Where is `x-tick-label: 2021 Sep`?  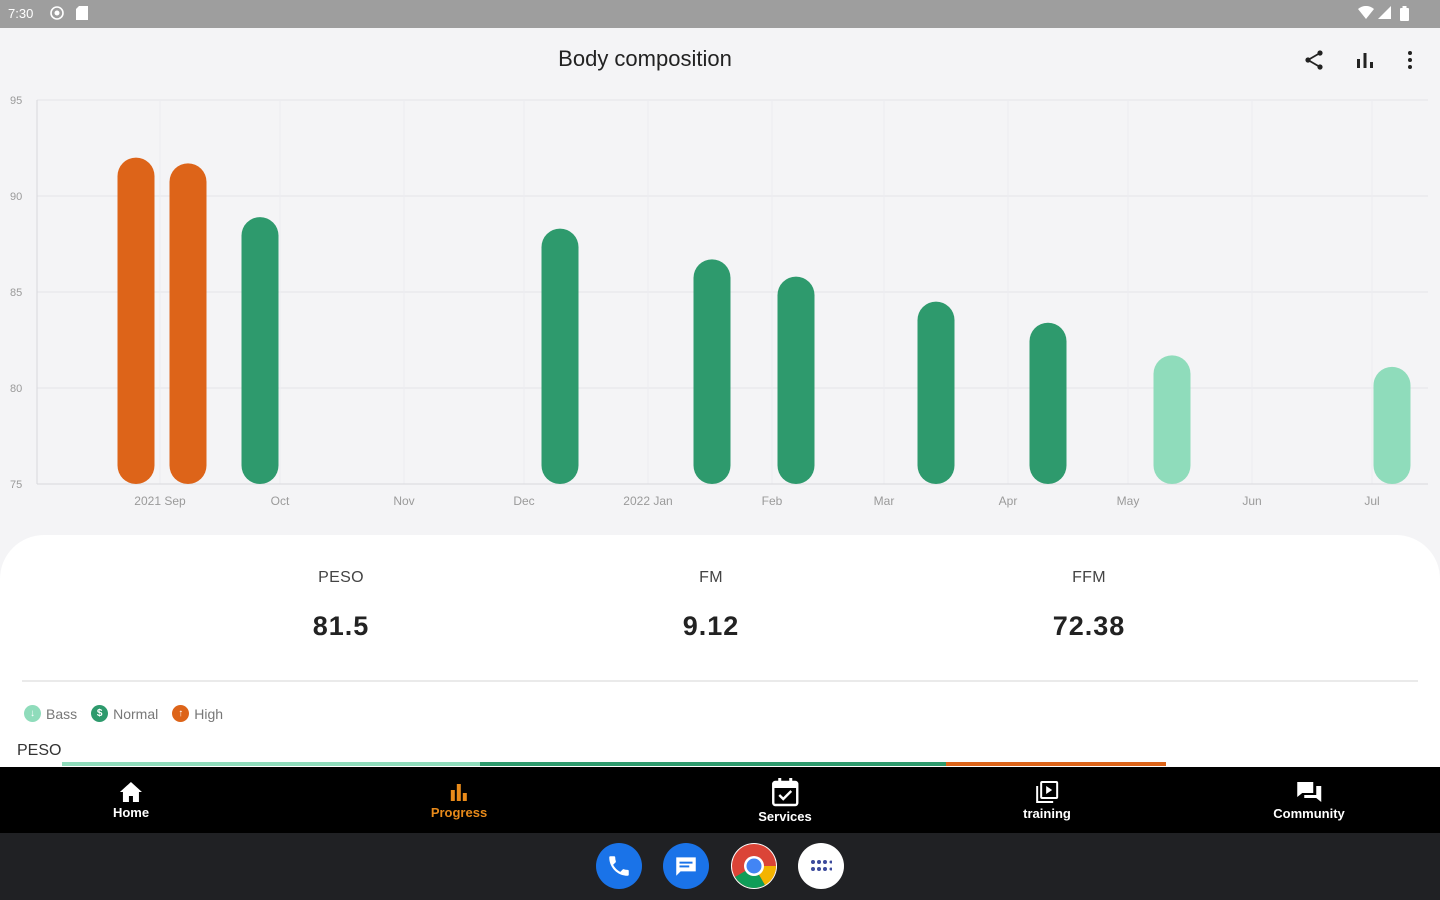 x-tick-label: 2021 Sep is located at coordinates (160, 501).